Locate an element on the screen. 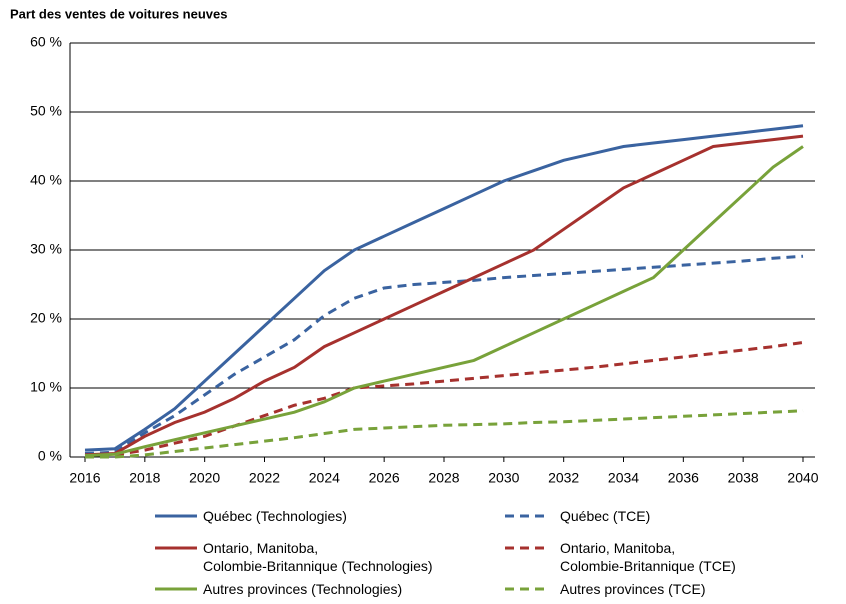 This screenshot has width=846, height=604. x-tick-label: 2032 is located at coordinates (563, 478).